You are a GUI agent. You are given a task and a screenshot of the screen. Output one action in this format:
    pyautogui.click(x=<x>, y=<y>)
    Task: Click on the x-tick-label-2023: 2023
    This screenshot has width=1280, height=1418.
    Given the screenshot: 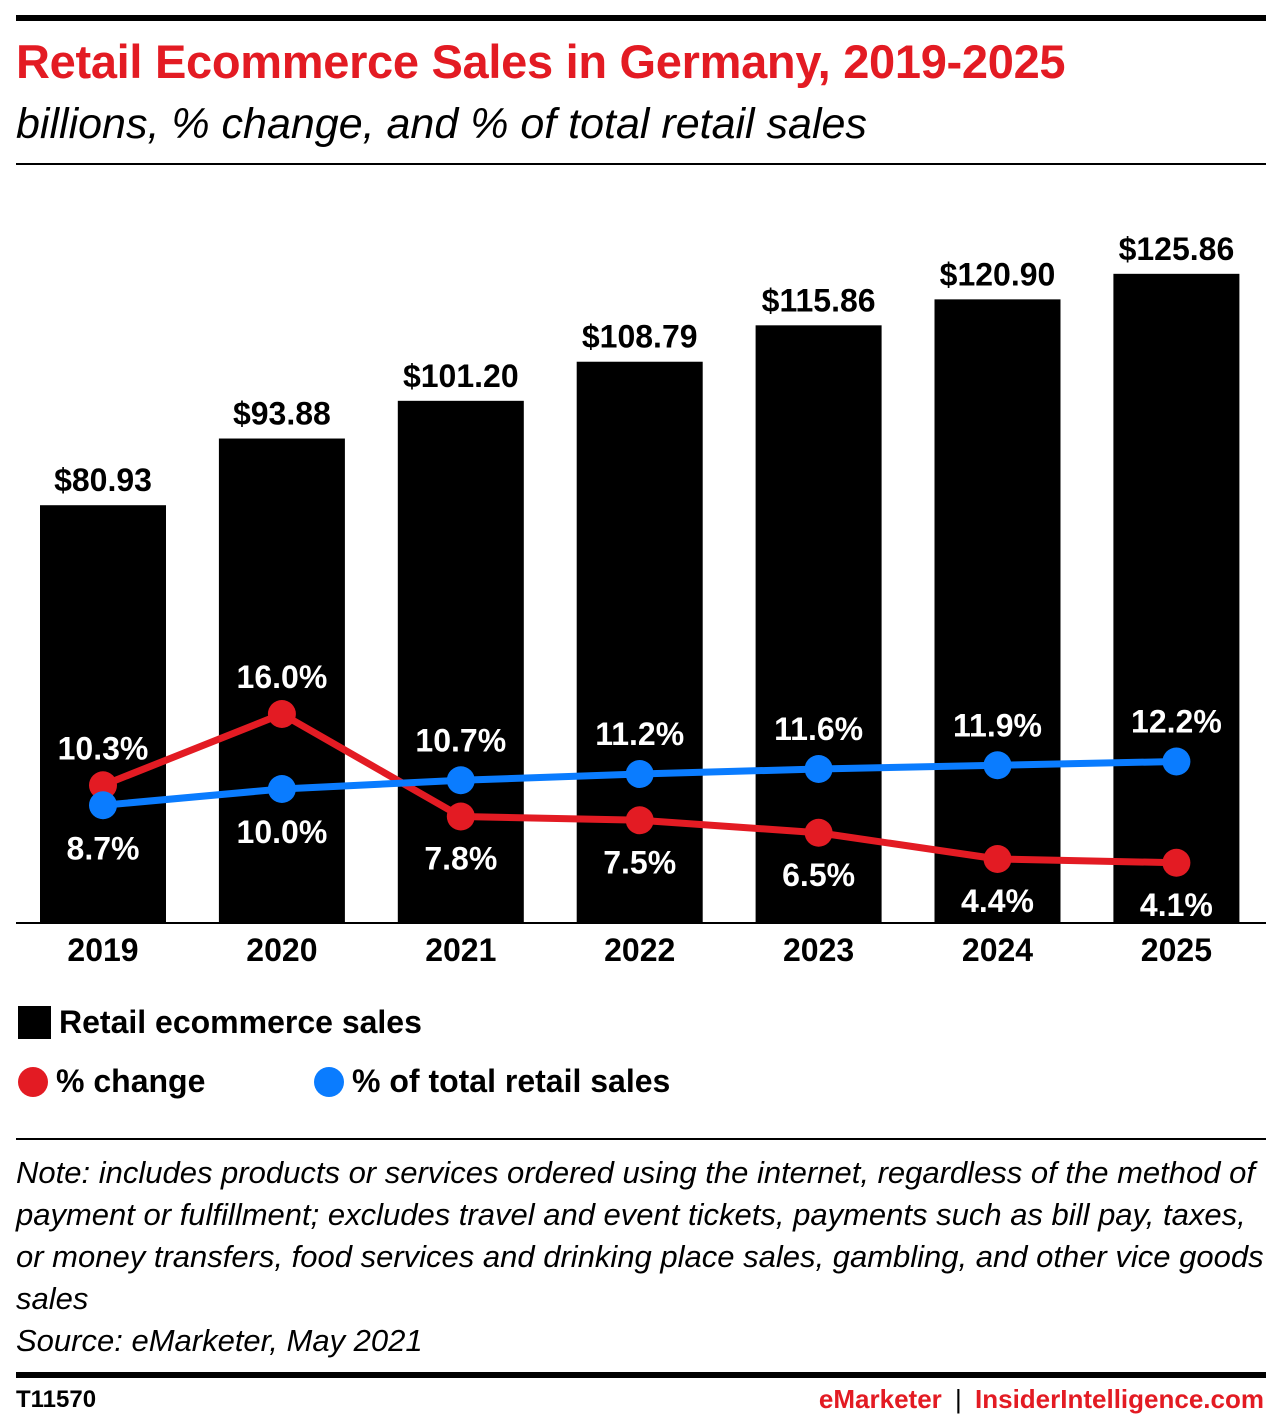 What is the action you would take?
    pyautogui.click(x=818, y=950)
    